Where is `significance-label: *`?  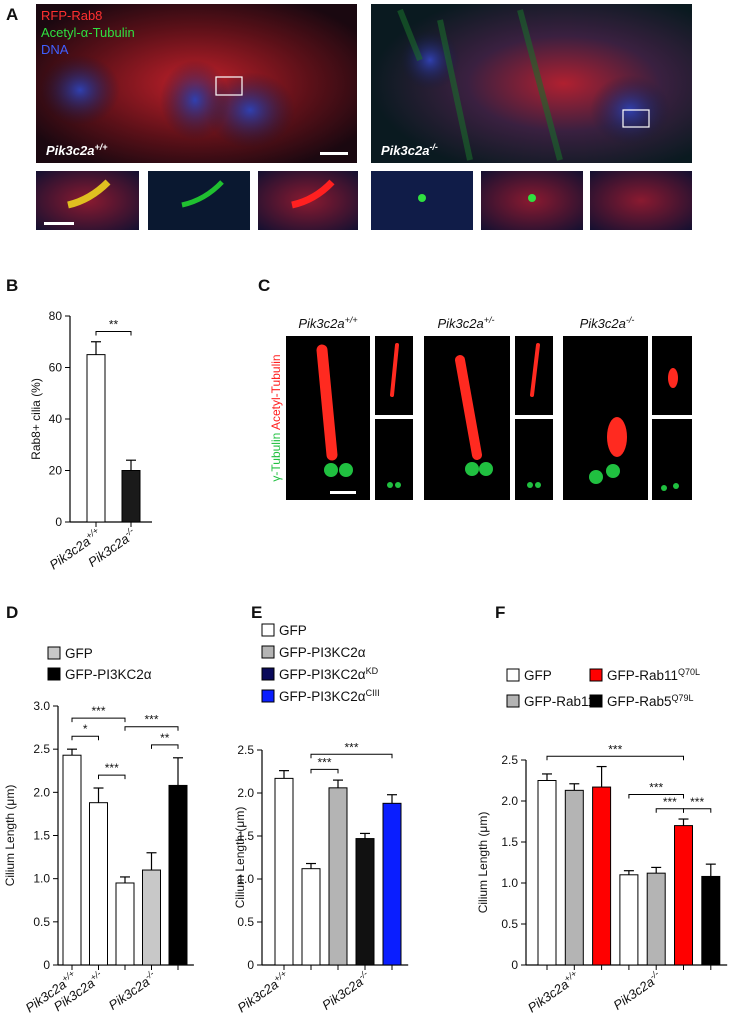
significance-label: * is located at coordinates (85, 729).